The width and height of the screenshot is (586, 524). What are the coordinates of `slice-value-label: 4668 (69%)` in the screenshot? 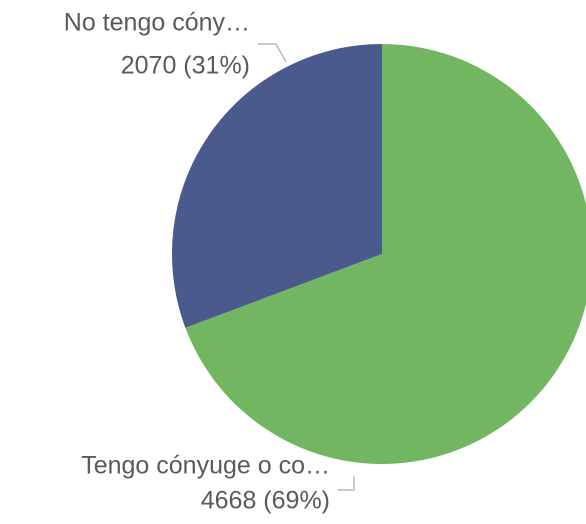 It's located at (265, 501).